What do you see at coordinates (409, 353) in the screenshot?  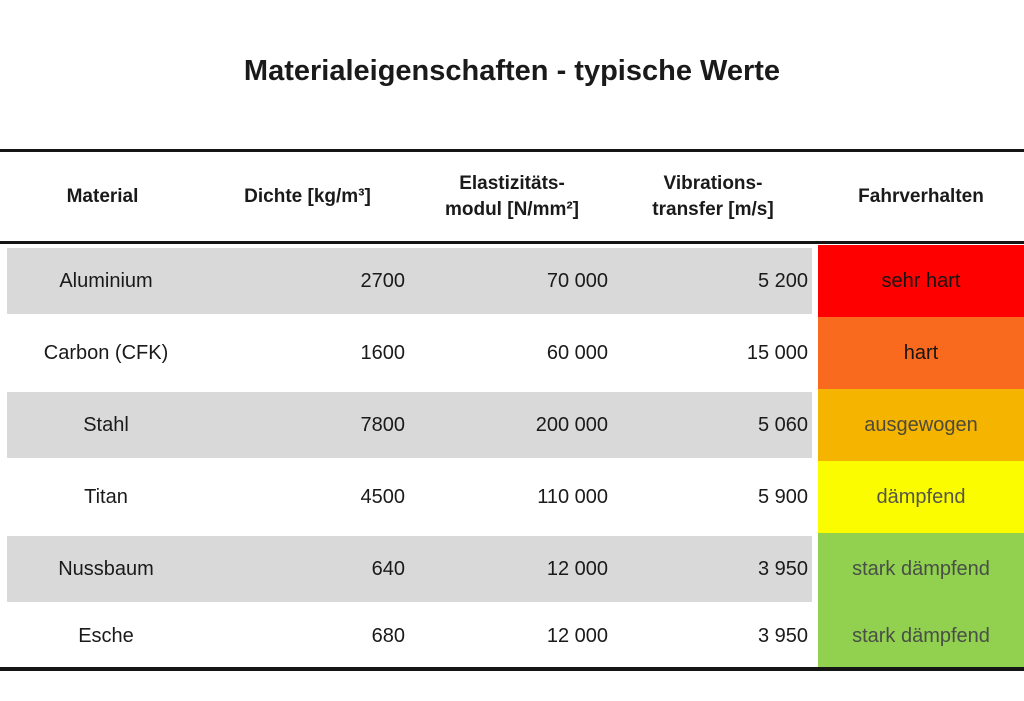 I see `table-row-main: Carbon (CFK) 1600 60 000 15 000` at bounding box center [409, 353].